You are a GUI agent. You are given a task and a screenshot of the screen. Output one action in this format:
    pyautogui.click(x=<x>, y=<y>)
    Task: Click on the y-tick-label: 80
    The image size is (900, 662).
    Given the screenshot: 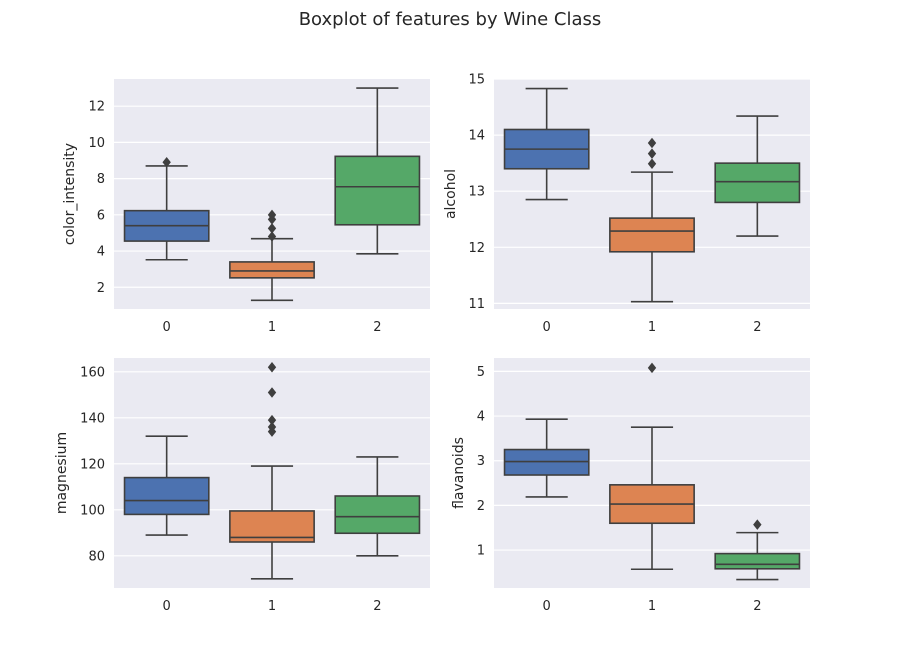 What is the action you would take?
    pyautogui.click(x=96, y=556)
    